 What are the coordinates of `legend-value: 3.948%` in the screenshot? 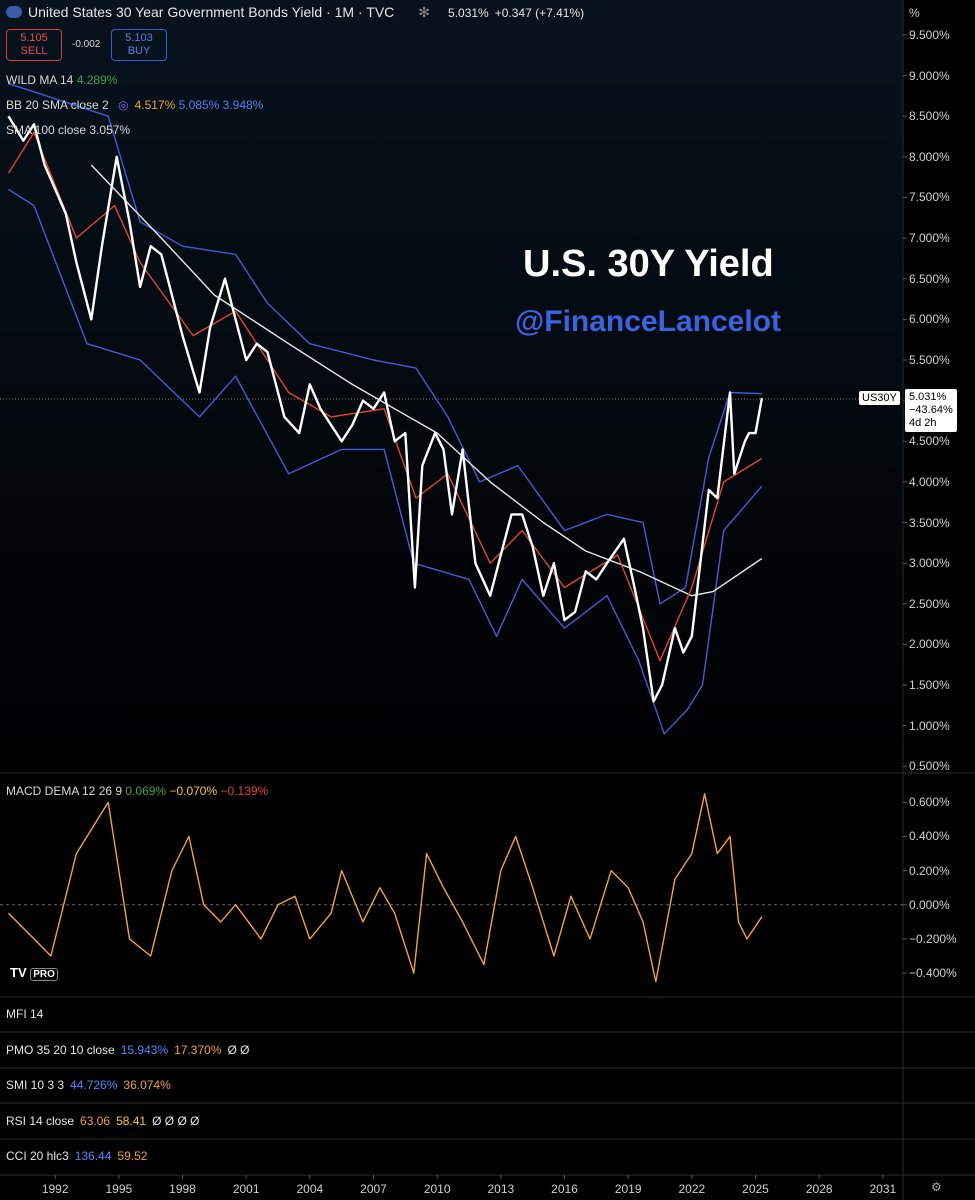 It's located at (243, 105).